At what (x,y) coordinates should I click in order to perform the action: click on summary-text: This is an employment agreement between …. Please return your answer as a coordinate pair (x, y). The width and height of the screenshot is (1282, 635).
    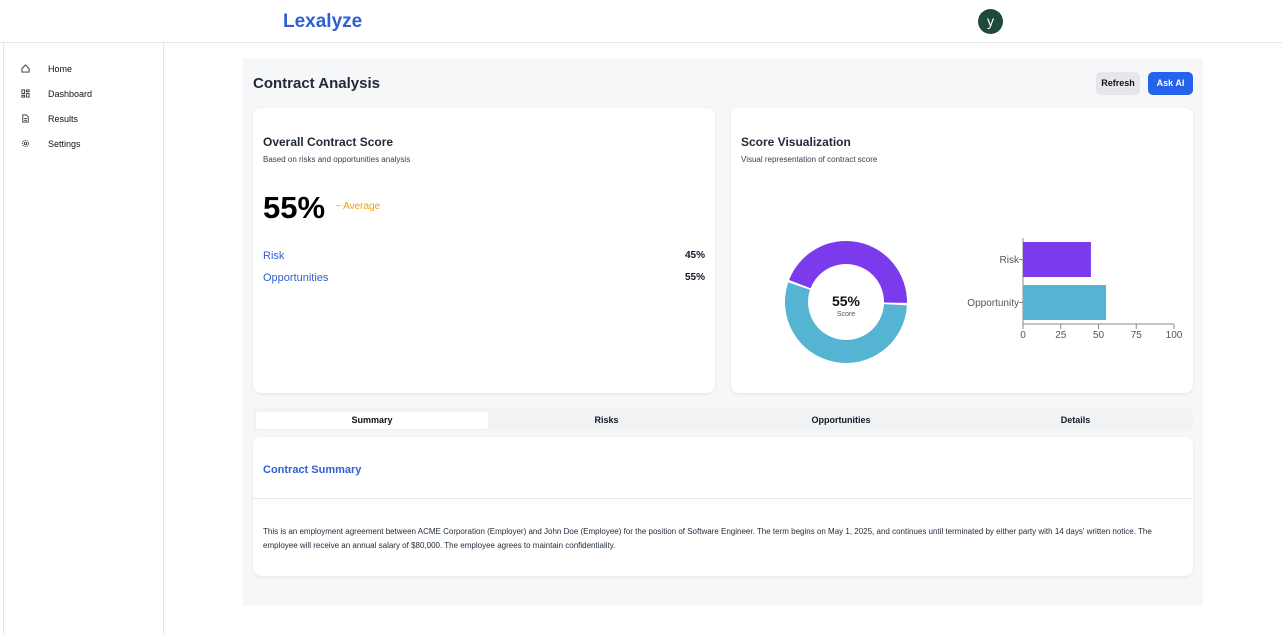
    Looking at the image, I should click on (707, 538).